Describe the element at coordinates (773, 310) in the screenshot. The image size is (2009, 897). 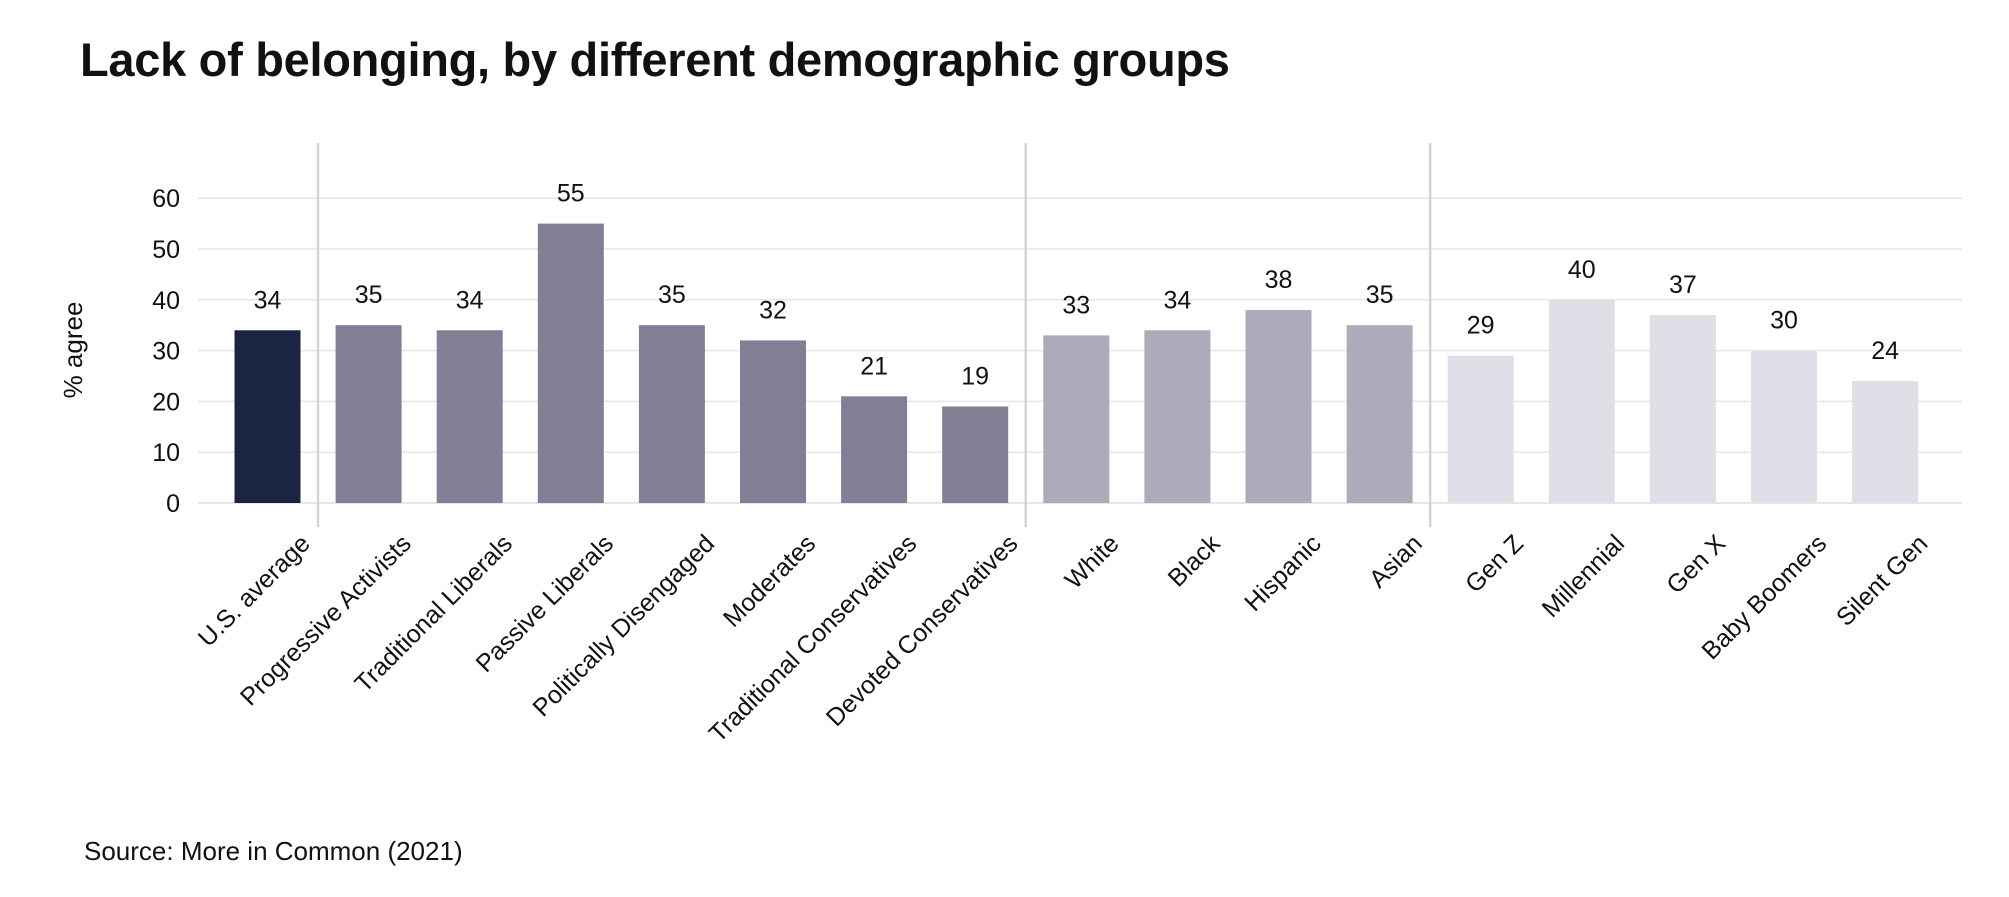
I see `data-label: 32` at that location.